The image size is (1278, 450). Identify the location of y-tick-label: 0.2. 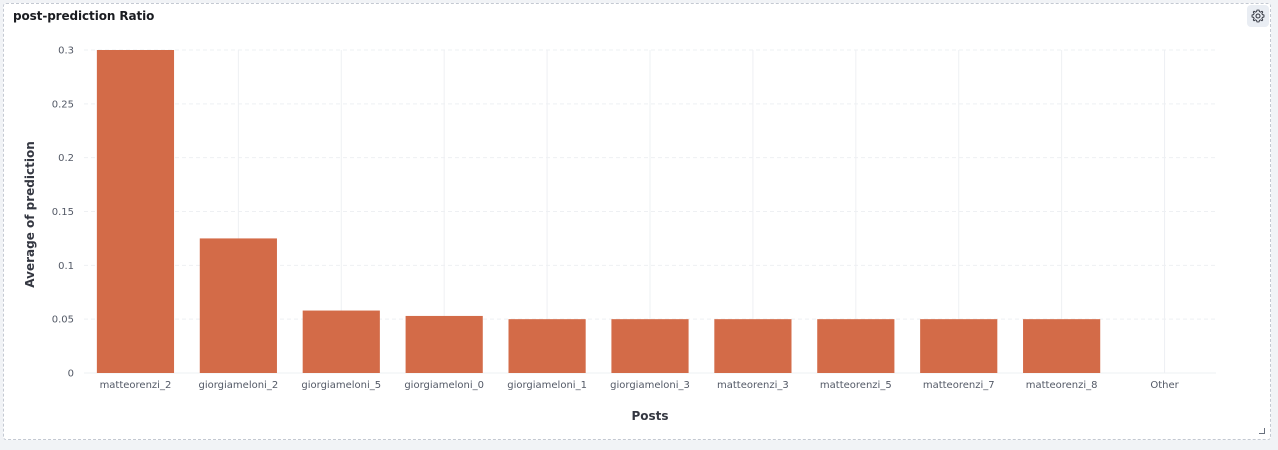
(66, 158).